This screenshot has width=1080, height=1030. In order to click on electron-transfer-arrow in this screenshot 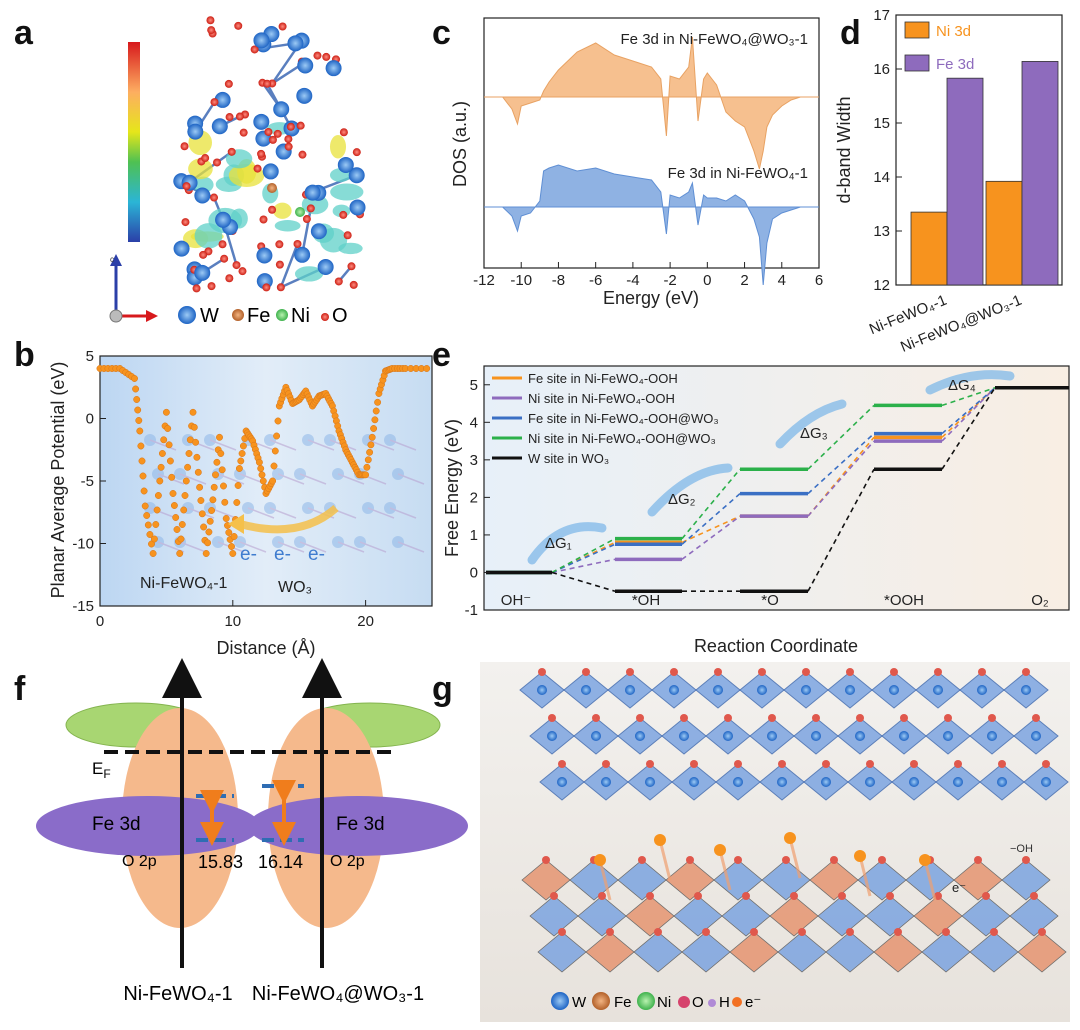, I will do `click(288, 519)`.